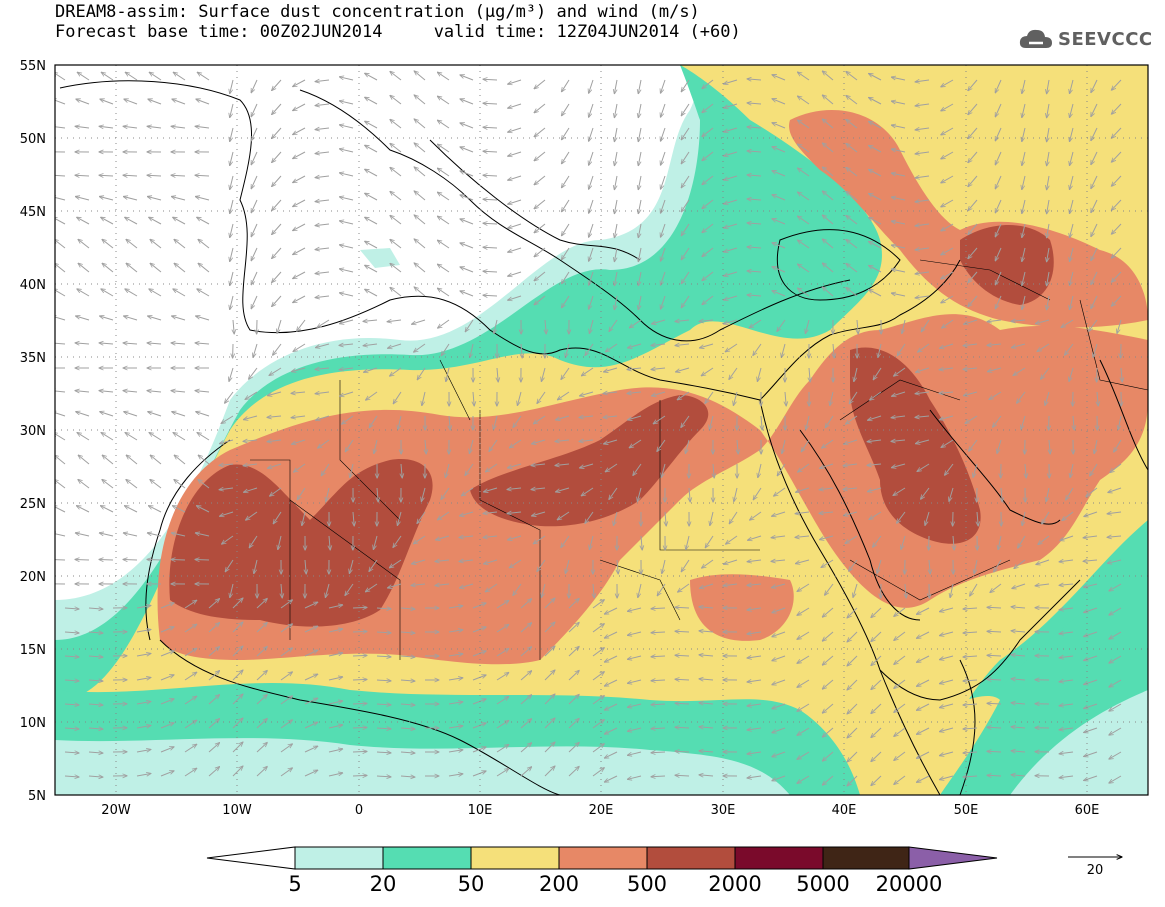 This screenshot has height=907, width=1165. What do you see at coordinates (515, 858) in the screenshot?
I see `colorbar-segment` at bounding box center [515, 858].